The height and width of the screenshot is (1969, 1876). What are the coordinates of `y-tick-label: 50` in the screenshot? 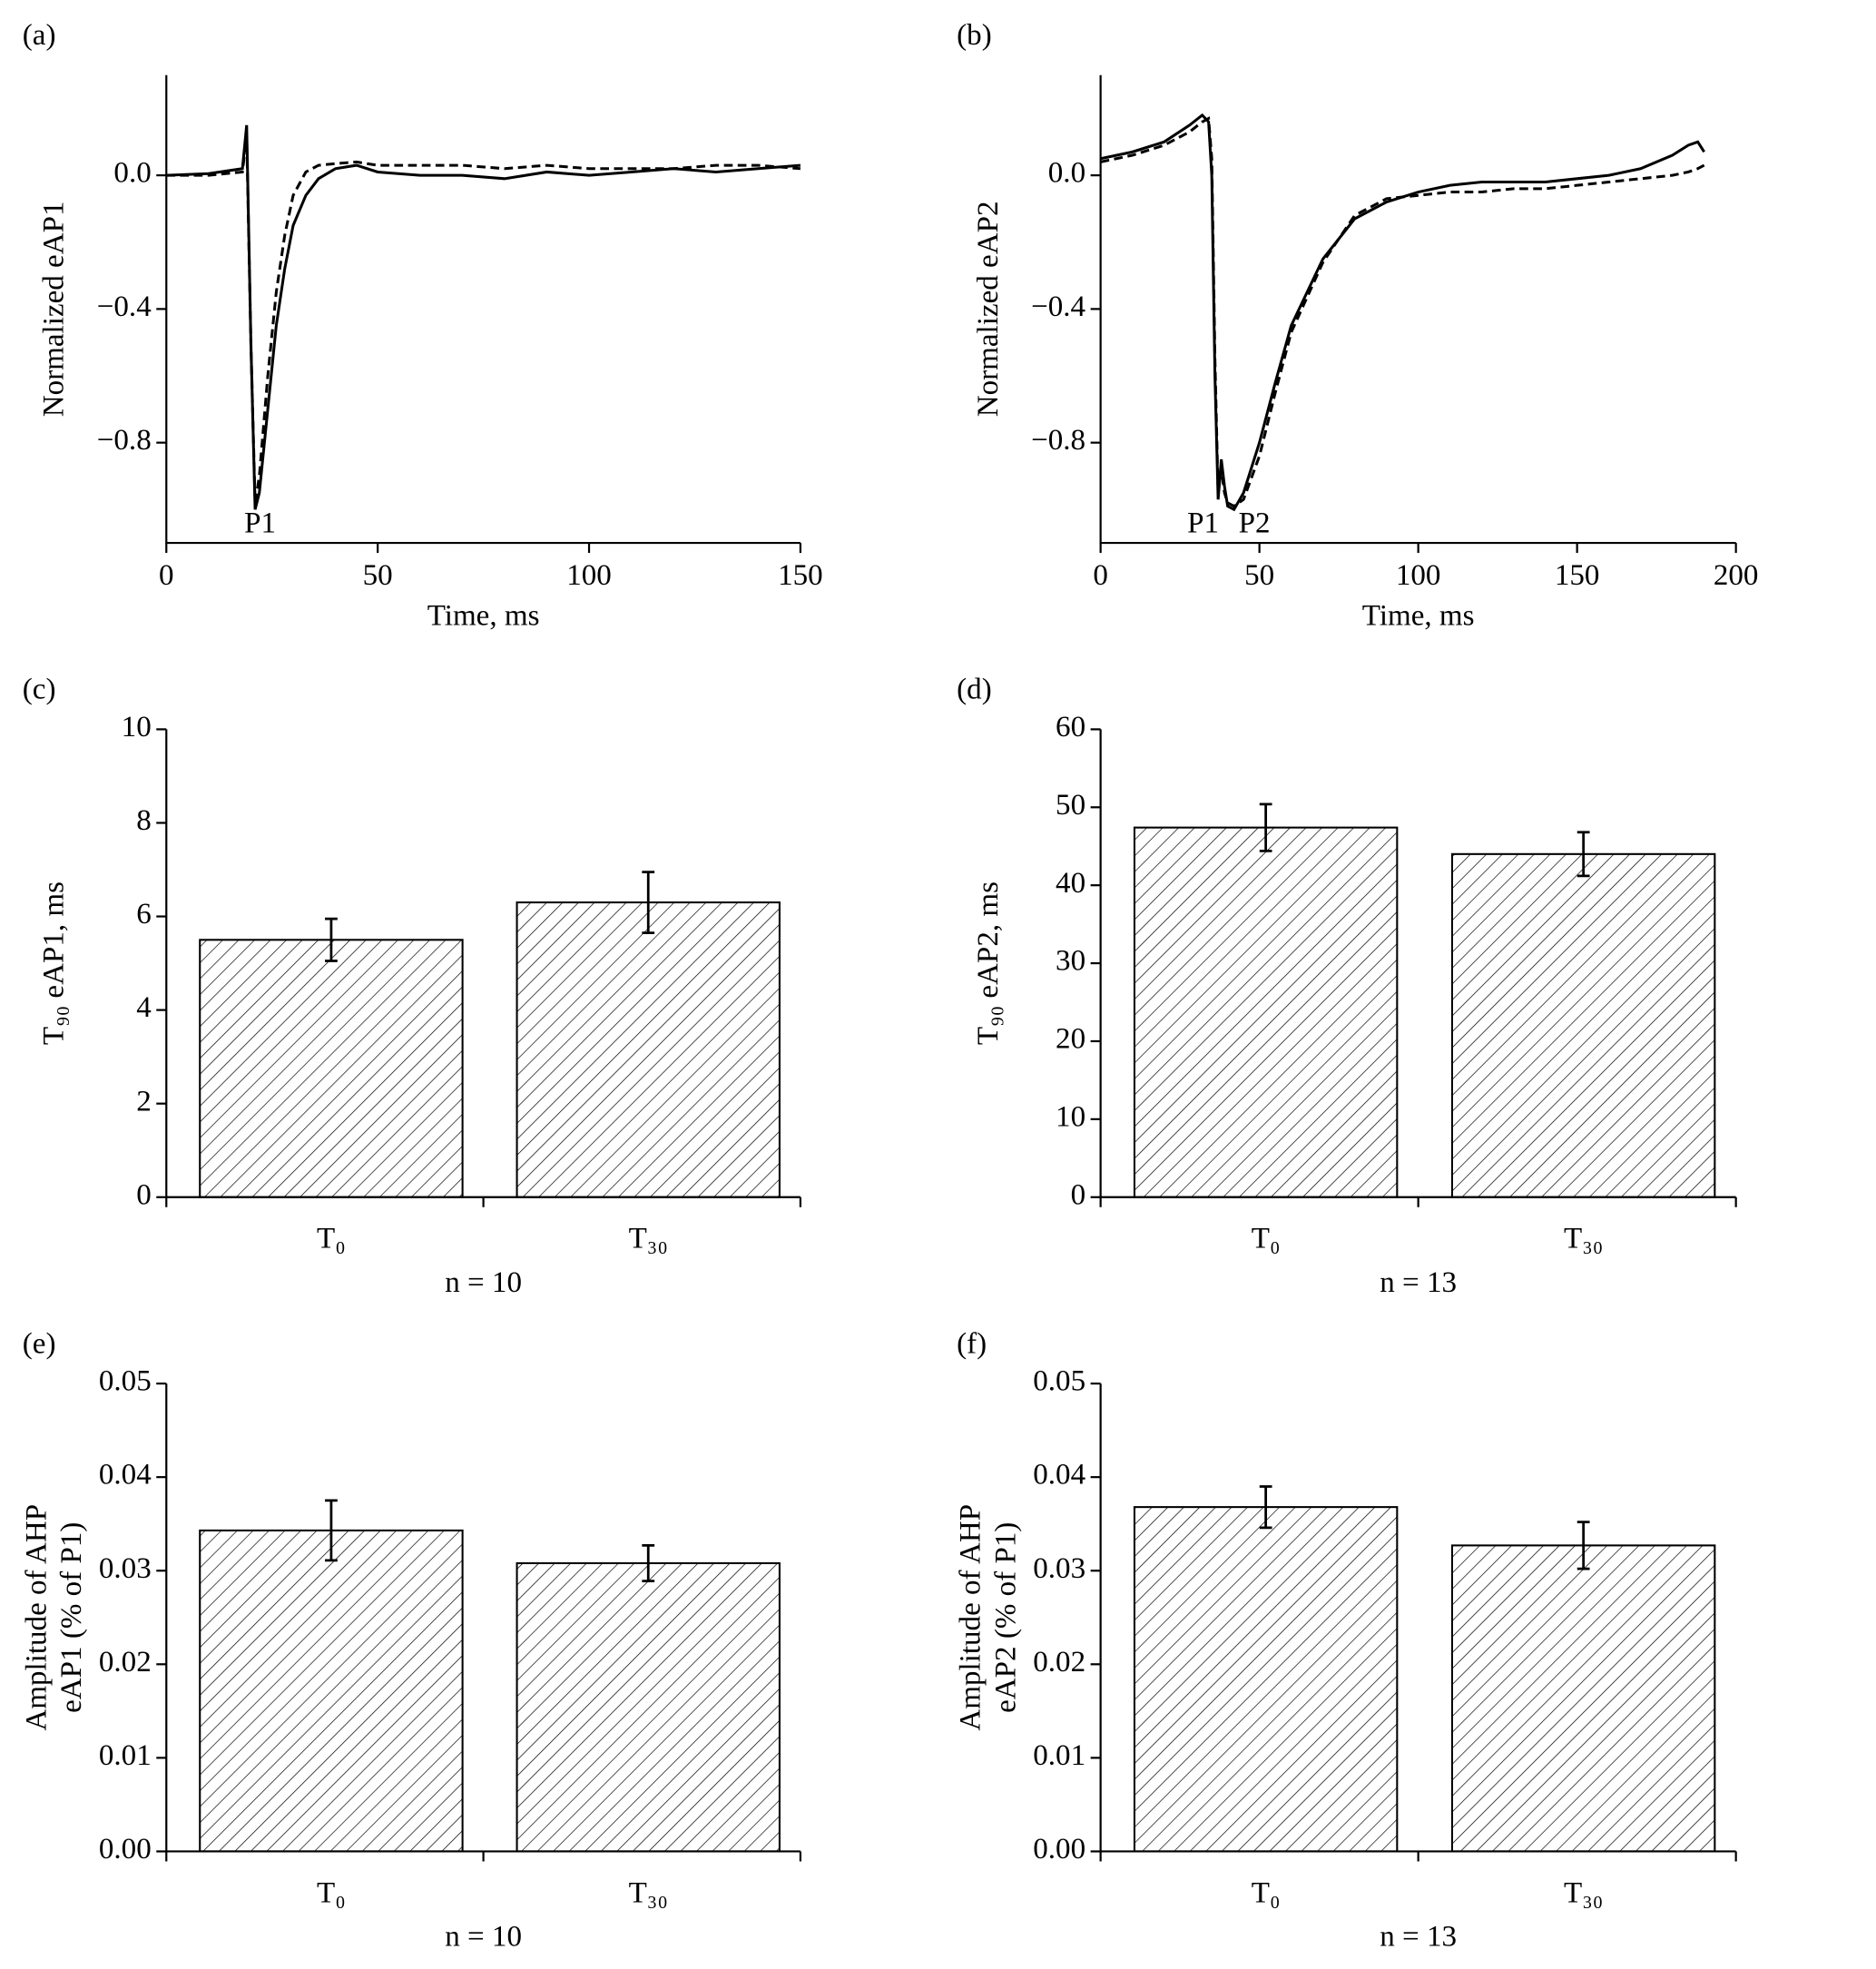 It's located at (1070, 805).